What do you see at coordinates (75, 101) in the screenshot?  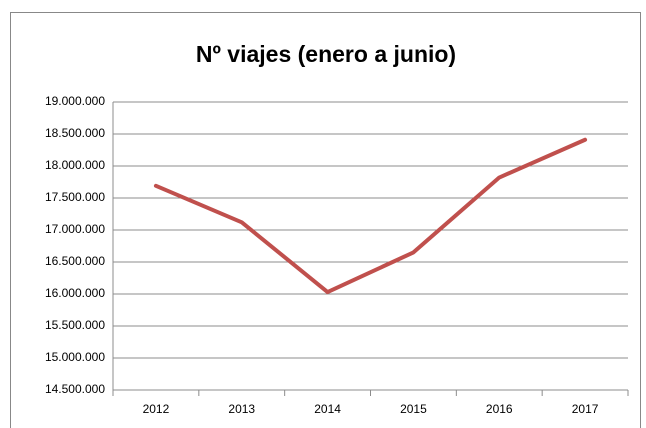 I see `y-tick-label: 19.000.000` at bounding box center [75, 101].